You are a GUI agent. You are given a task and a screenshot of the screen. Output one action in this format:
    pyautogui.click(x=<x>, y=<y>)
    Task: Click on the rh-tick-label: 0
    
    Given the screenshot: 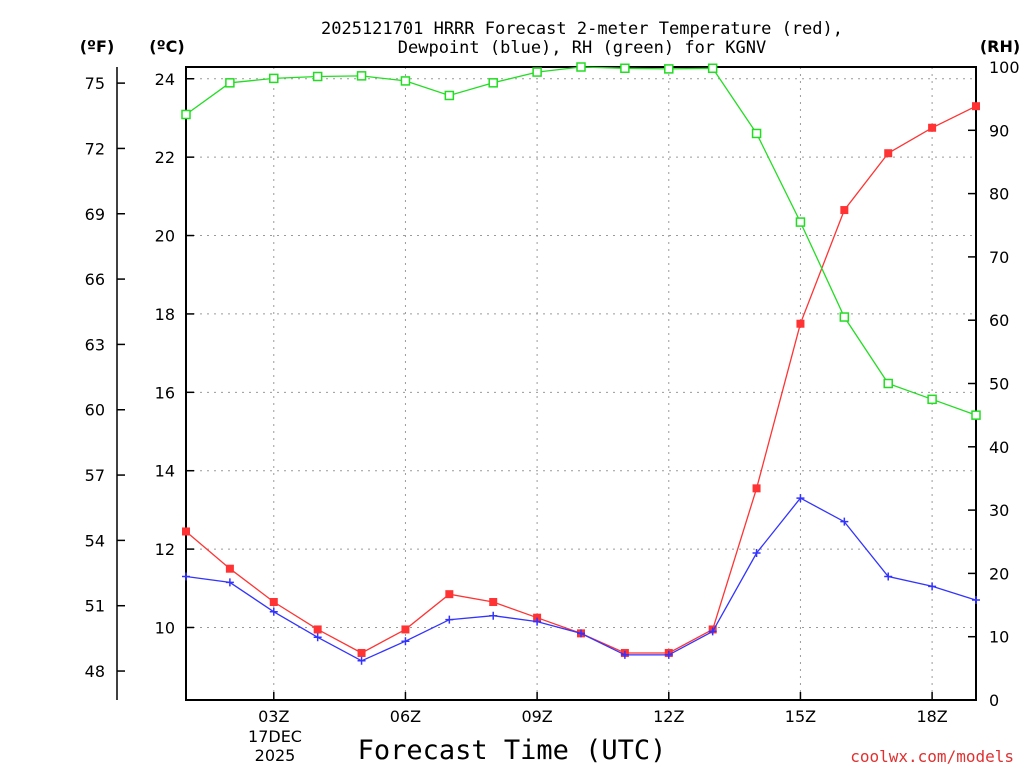 What is the action you would take?
    pyautogui.click(x=994, y=700)
    